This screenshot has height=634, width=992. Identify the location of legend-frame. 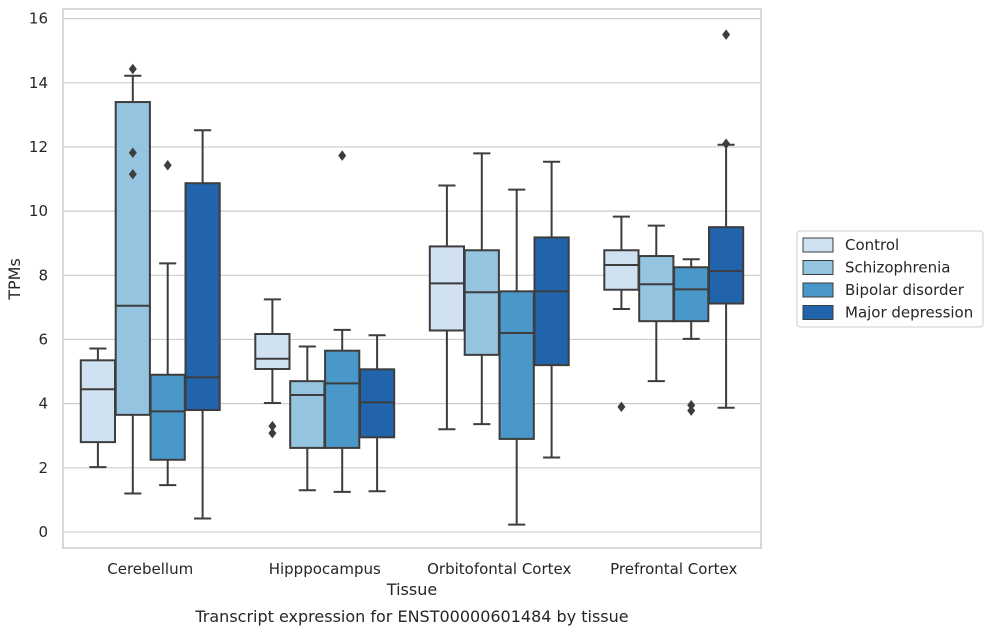
(890, 279).